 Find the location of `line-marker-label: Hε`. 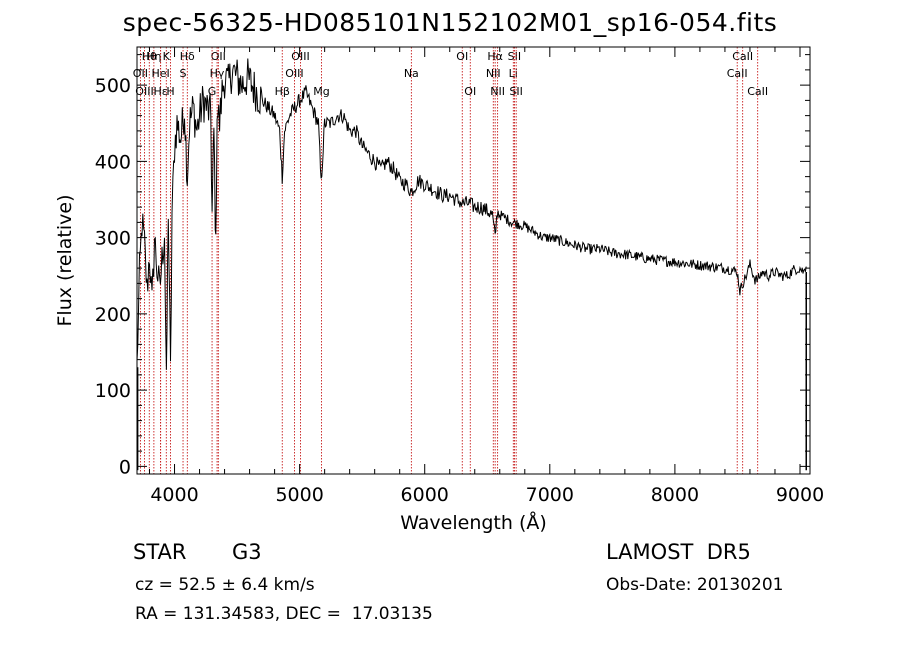

line-marker-label: Hε is located at coordinates (161, 91).